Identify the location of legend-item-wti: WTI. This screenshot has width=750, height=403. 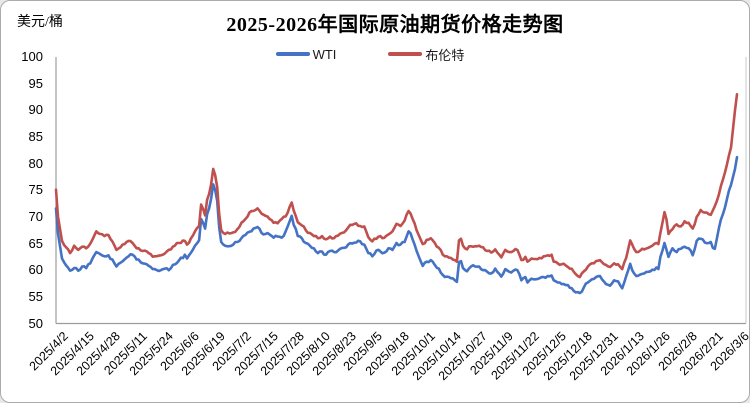
(306, 54).